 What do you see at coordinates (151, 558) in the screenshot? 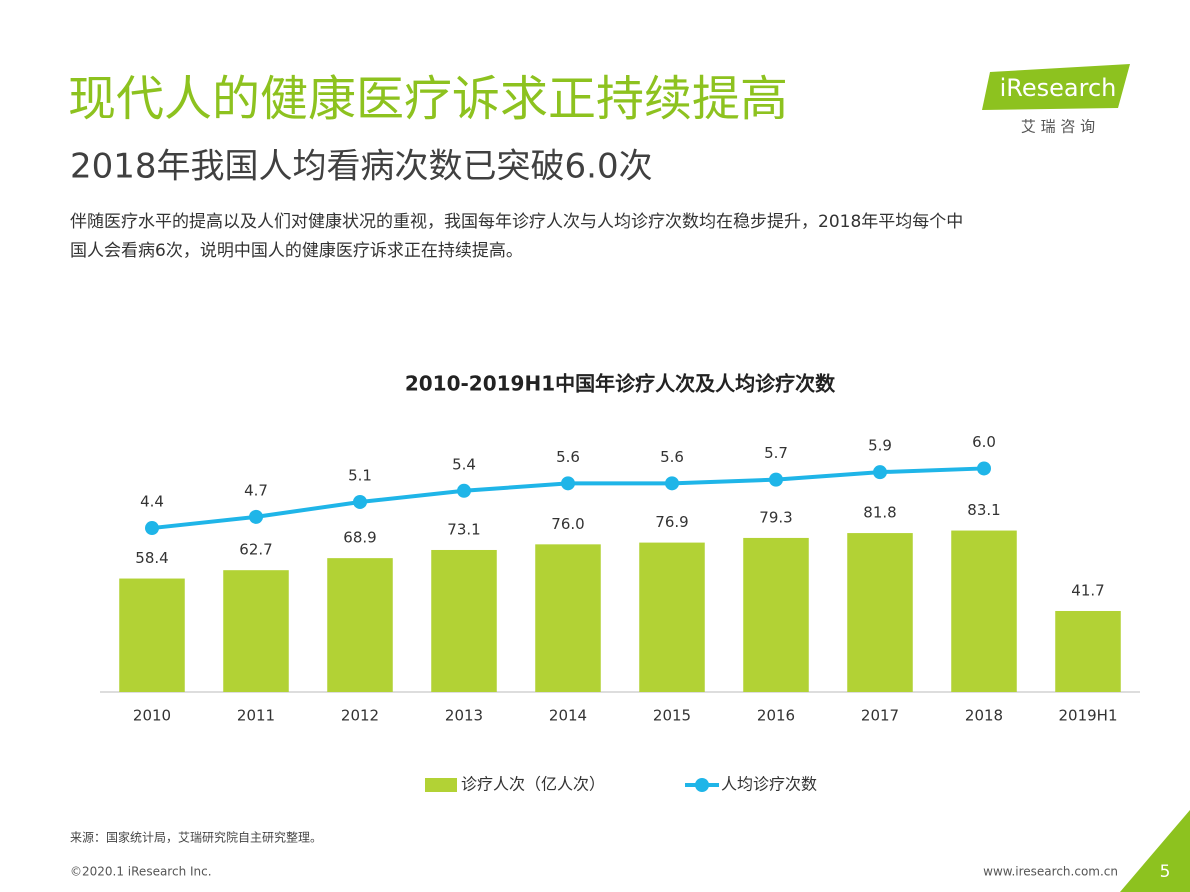
I see `bar-value-label: 58.4` at bounding box center [151, 558].